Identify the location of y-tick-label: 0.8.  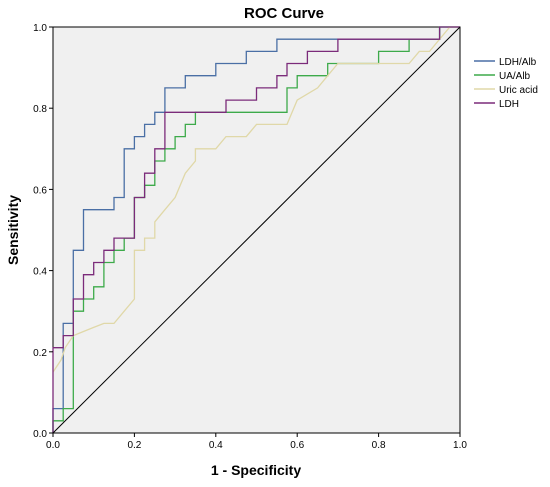
(40, 109).